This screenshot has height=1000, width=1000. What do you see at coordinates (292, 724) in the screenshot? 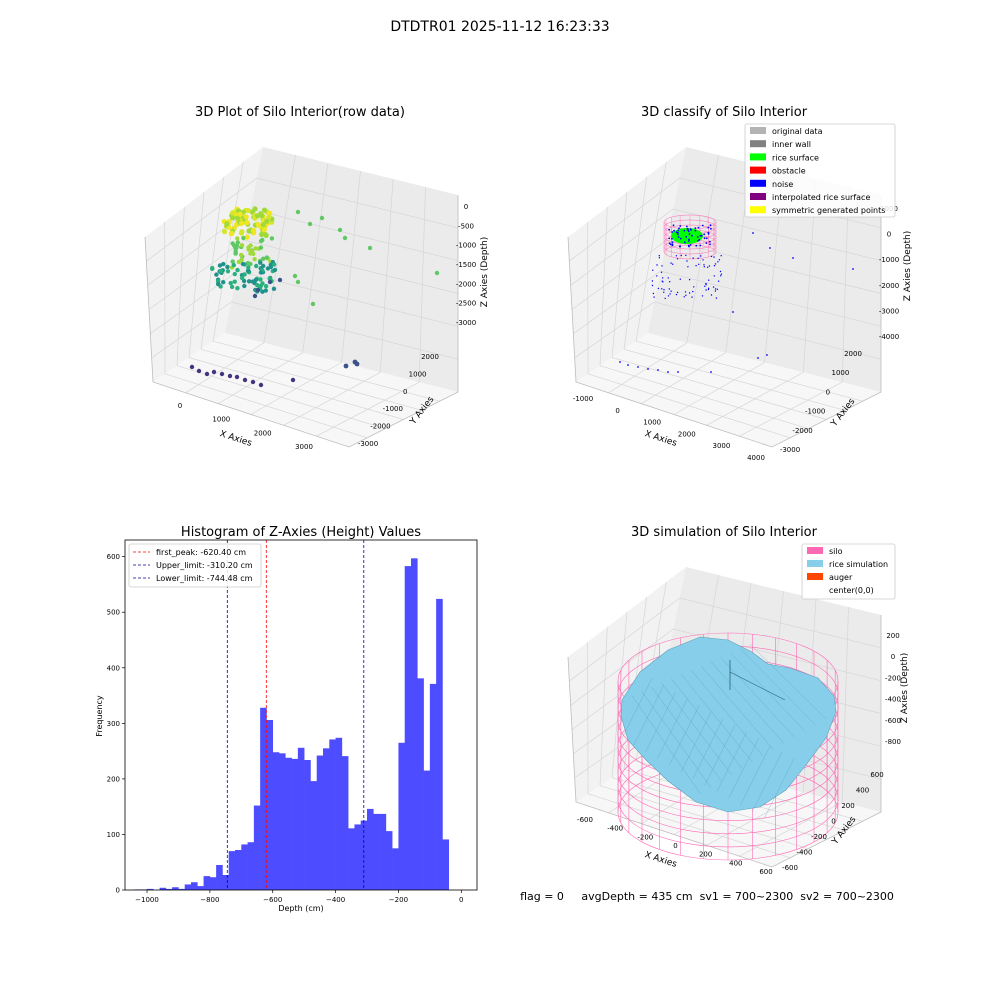
I see `histogram-bars` at bounding box center [292, 724].